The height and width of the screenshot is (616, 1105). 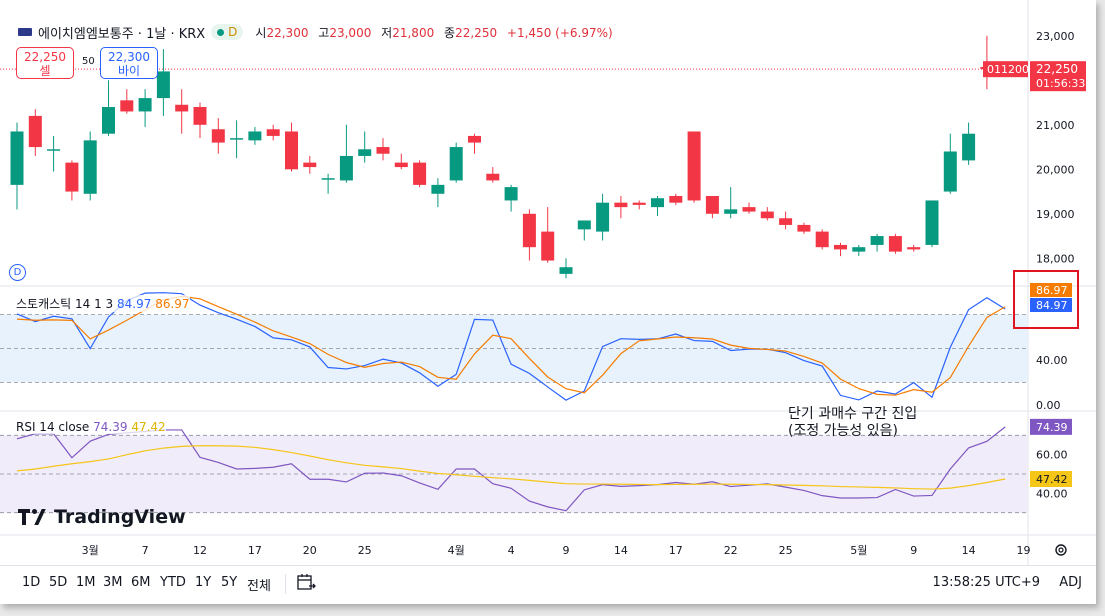 What do you see at coordinates (387, 32) in the screenshot?
I see `low-label: 저` at bounding box center [387, 32].